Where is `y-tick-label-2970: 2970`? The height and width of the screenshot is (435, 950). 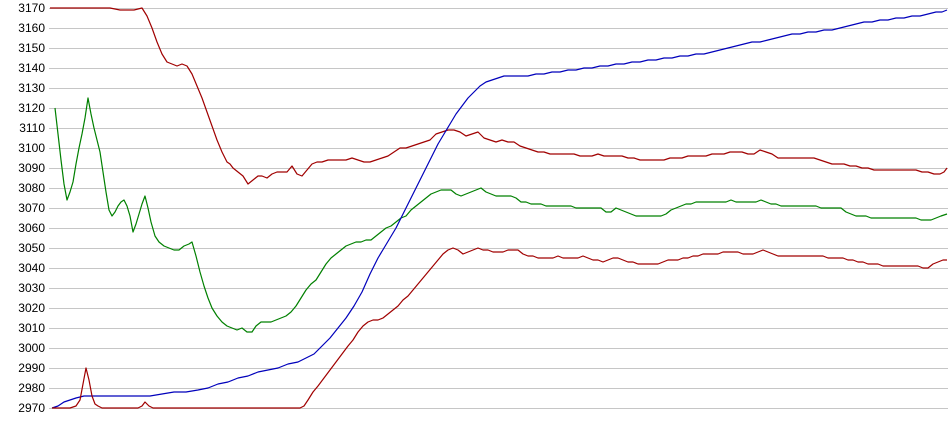 y-tick-label-2970: 2970 is located at coordinates (31, 408).